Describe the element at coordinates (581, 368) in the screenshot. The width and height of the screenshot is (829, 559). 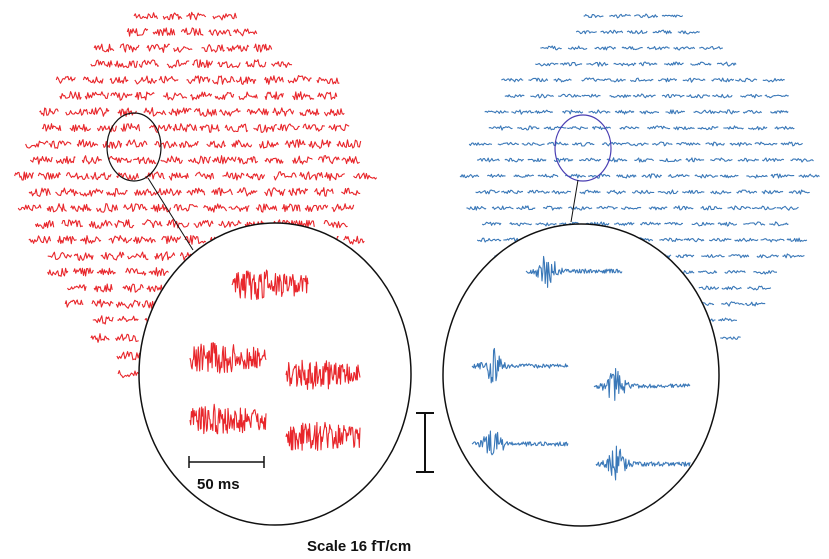
I see `right-zoomed-waveforms` at that location.